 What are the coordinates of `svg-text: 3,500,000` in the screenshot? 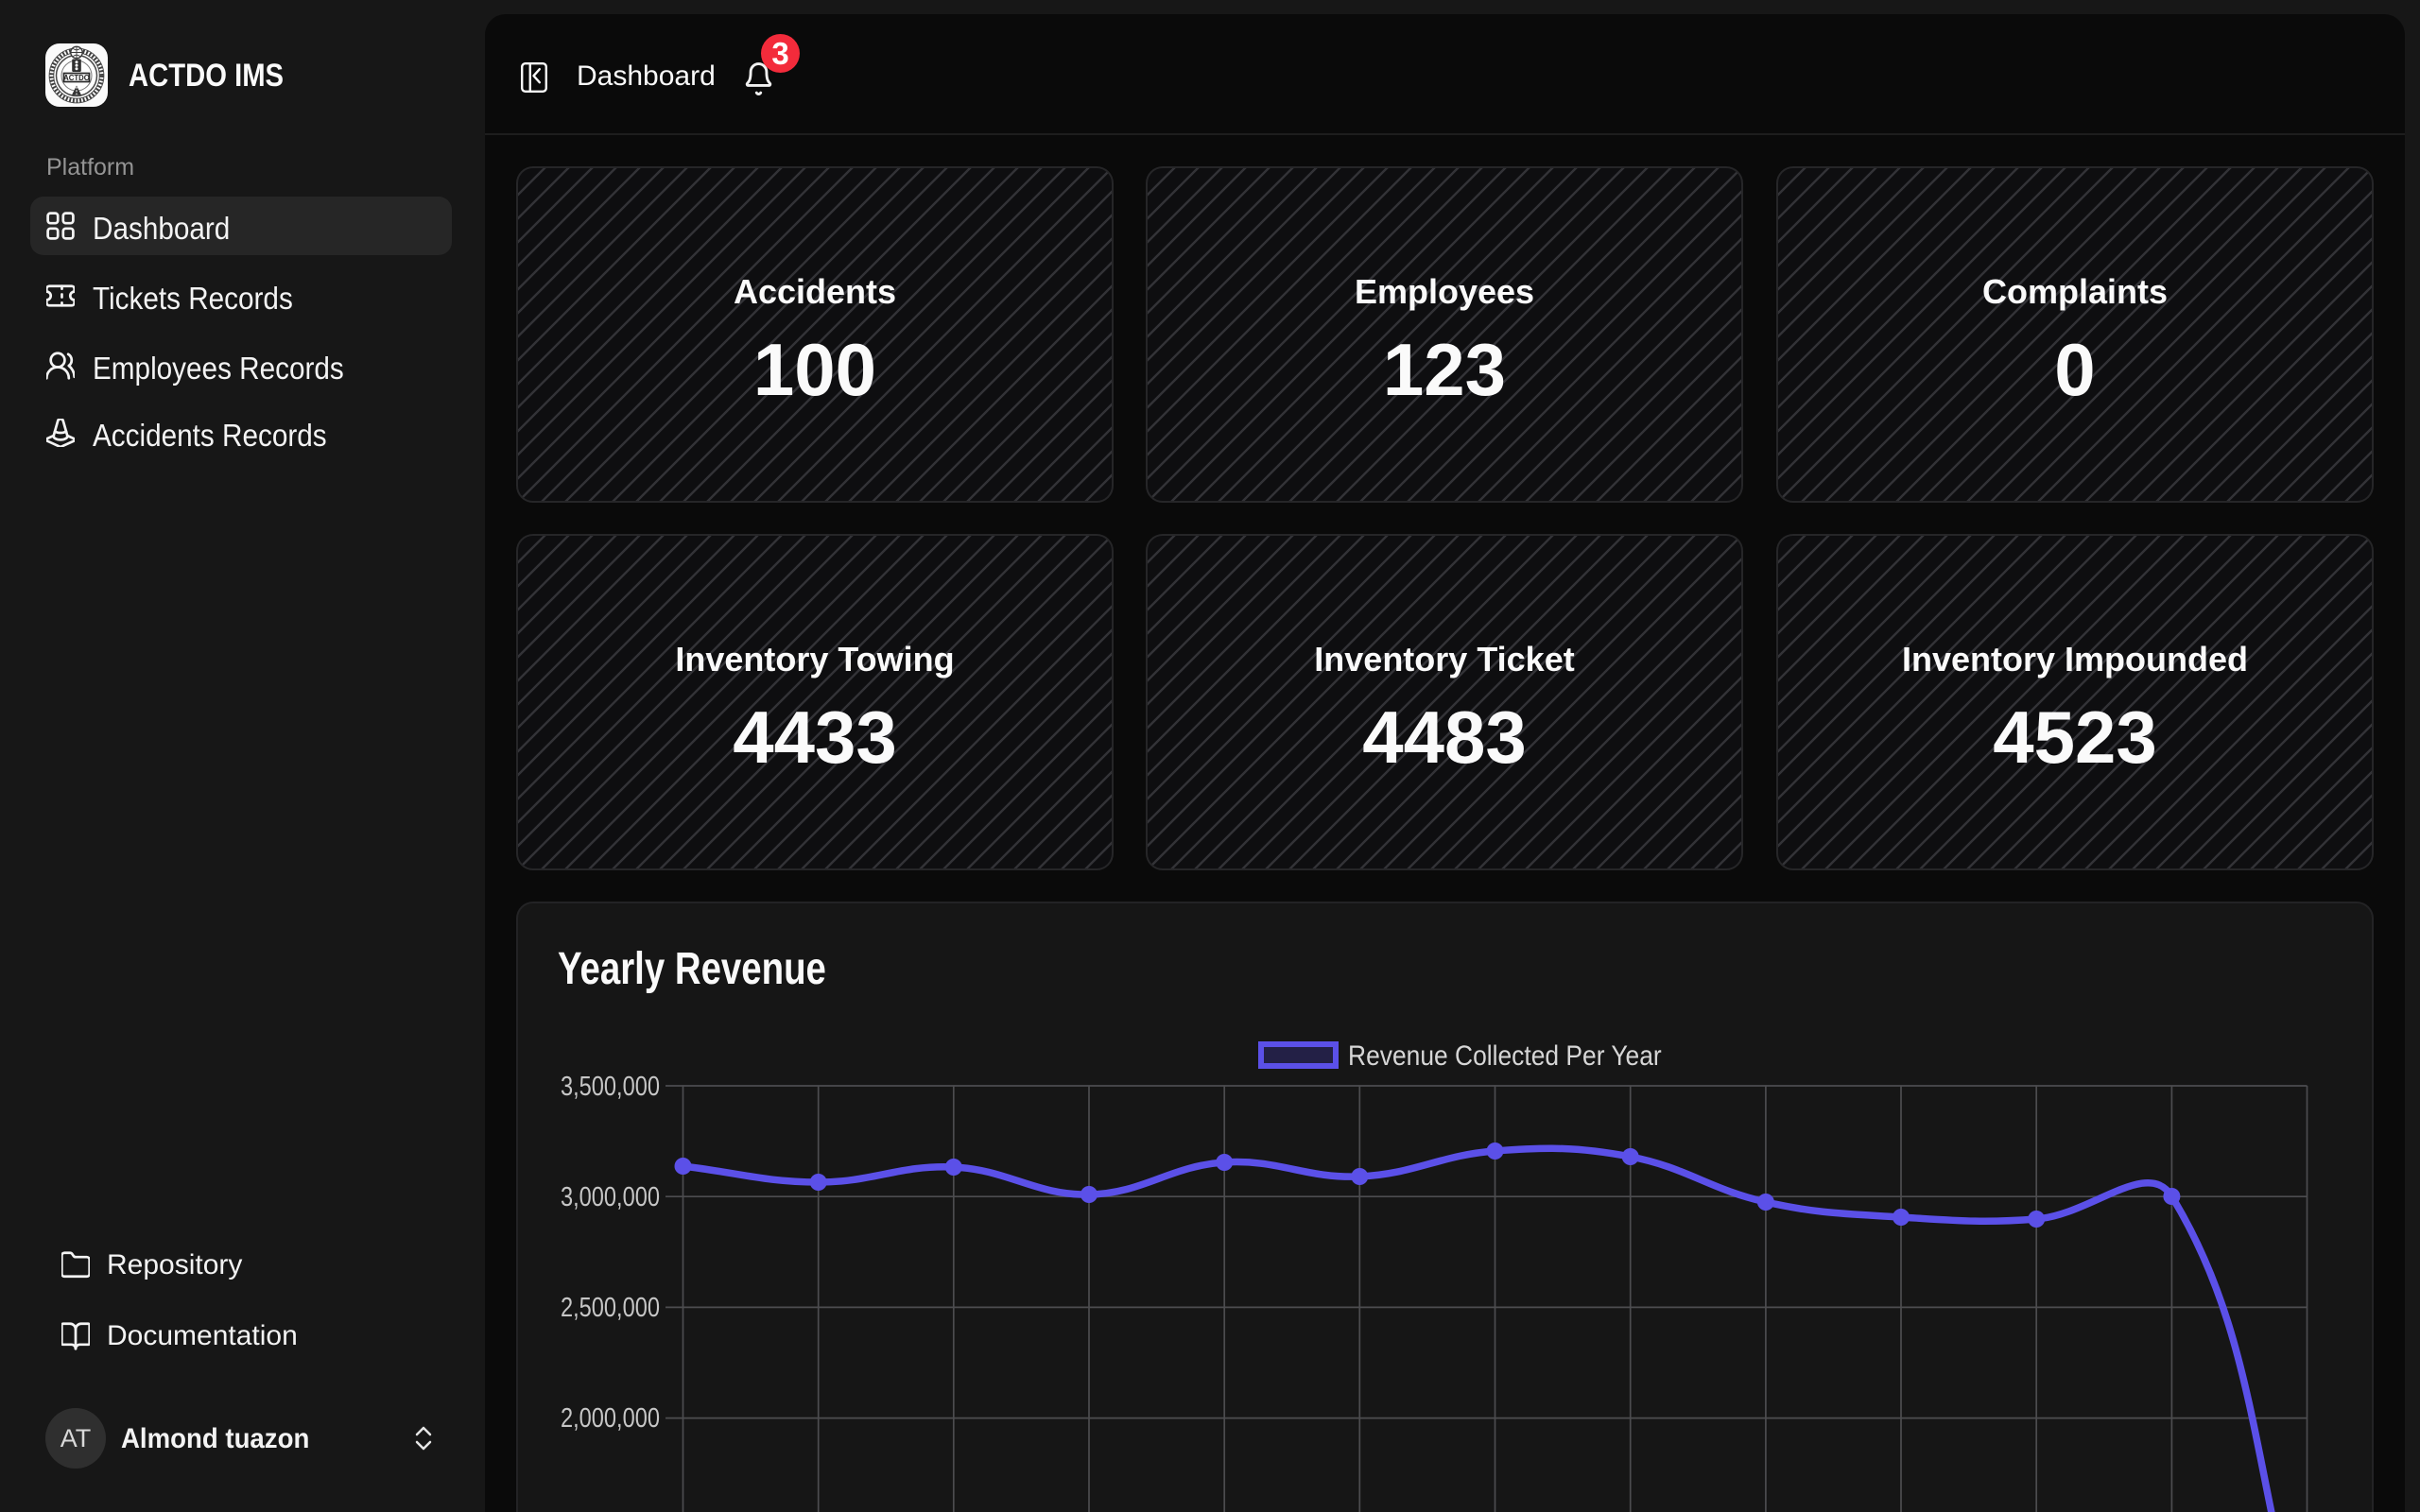 It's located at (610, 1087).